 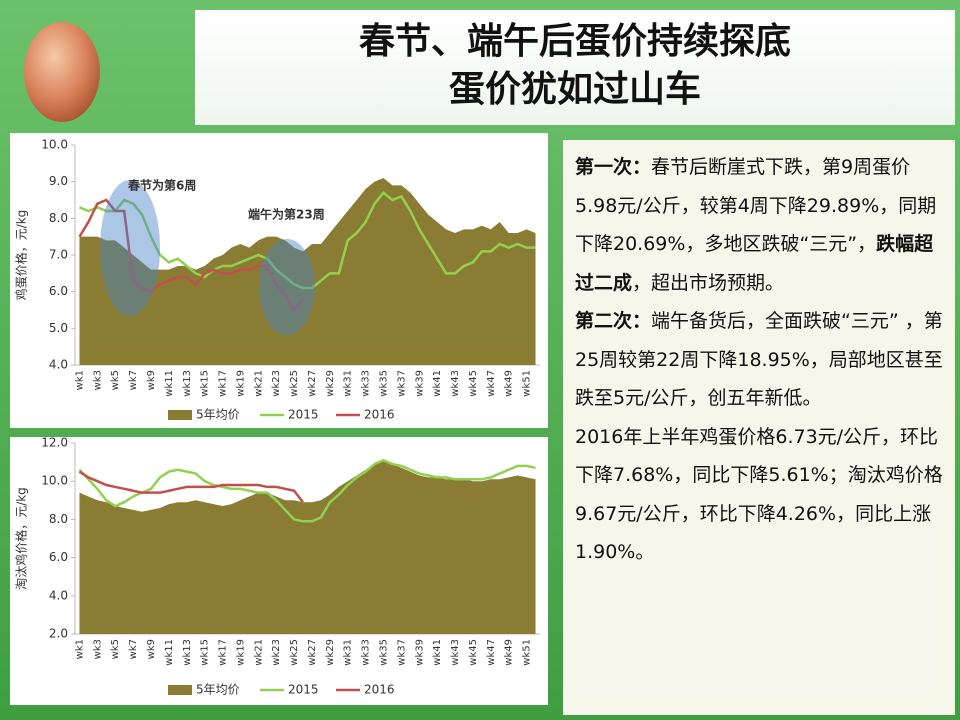 I want to click on annotation: 端午为第23周, so click(x=286, y=214).